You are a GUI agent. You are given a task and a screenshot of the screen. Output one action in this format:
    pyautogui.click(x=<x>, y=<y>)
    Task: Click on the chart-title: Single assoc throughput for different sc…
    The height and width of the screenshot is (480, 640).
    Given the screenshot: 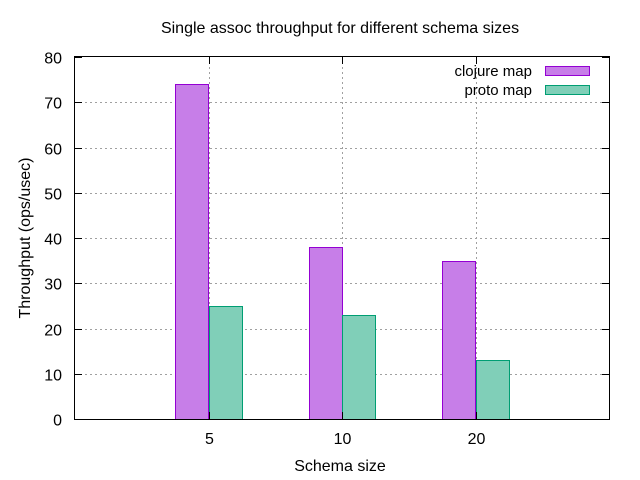 What is the action you would take?
    pyautogui.click(x=340, y=28)
    